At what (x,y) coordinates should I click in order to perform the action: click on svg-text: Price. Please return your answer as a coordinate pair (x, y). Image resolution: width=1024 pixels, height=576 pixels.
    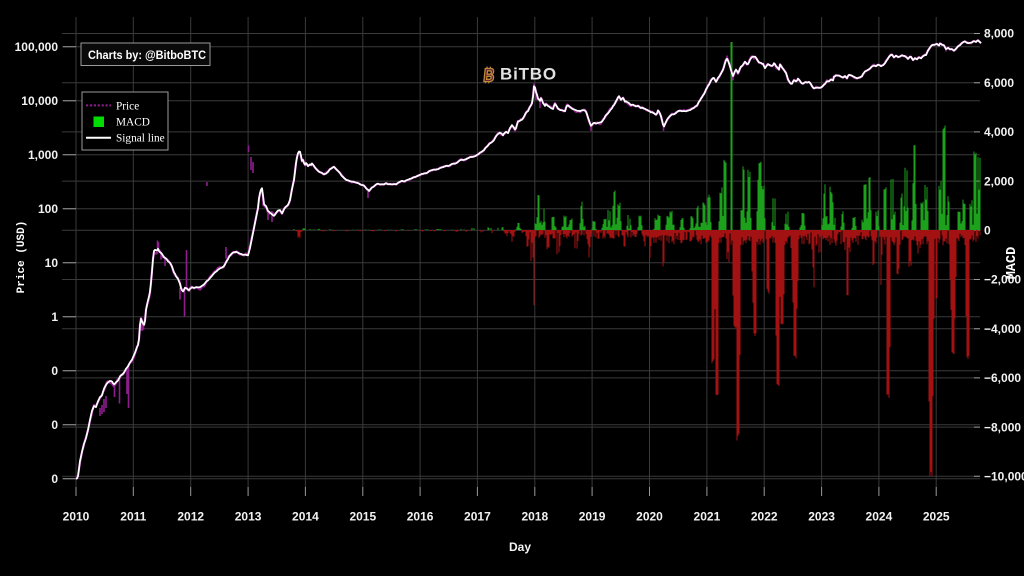
    Looking at the image, I should click on (127, 106).